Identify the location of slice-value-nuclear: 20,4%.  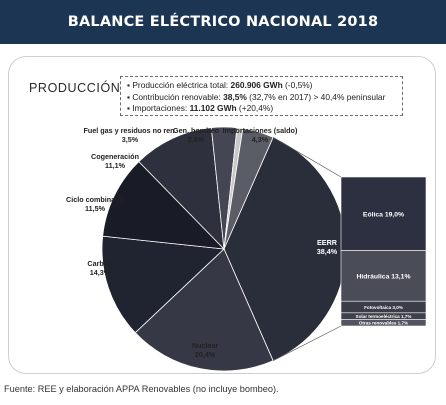
(205, 354).